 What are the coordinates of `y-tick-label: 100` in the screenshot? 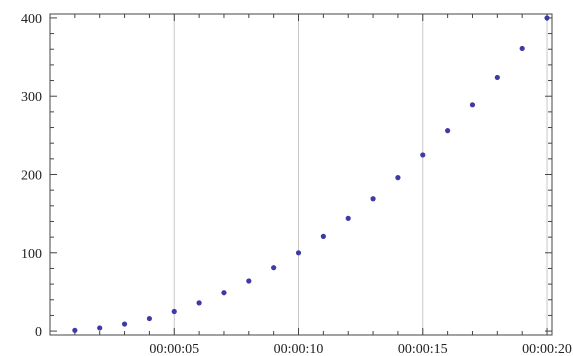 It's located at (31, 254).